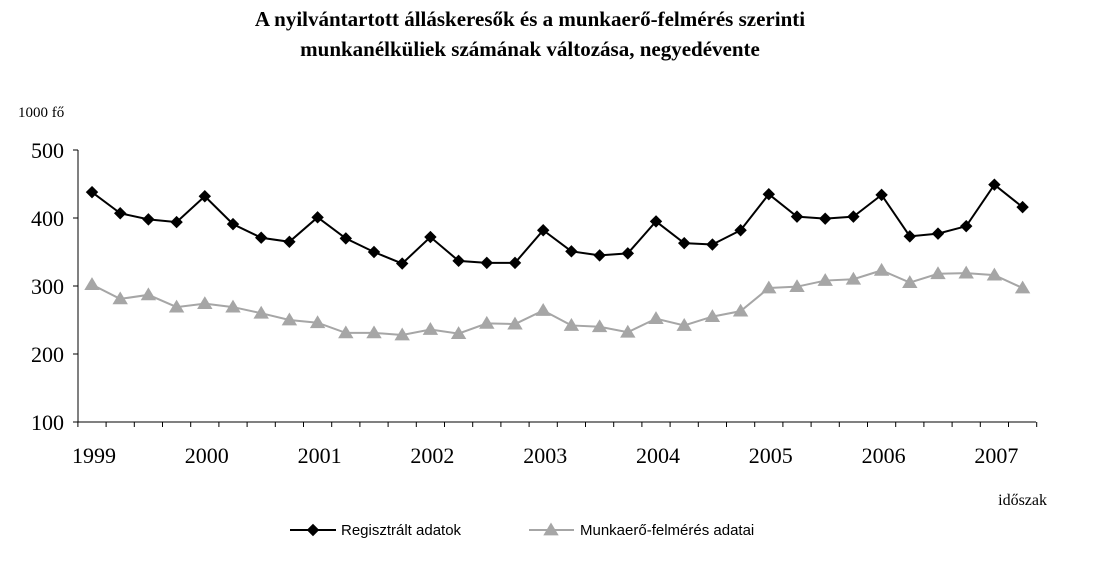 This screenshot has height=568, width=1103. I want to click on x-tick-label: 2002, so click(432, 455).